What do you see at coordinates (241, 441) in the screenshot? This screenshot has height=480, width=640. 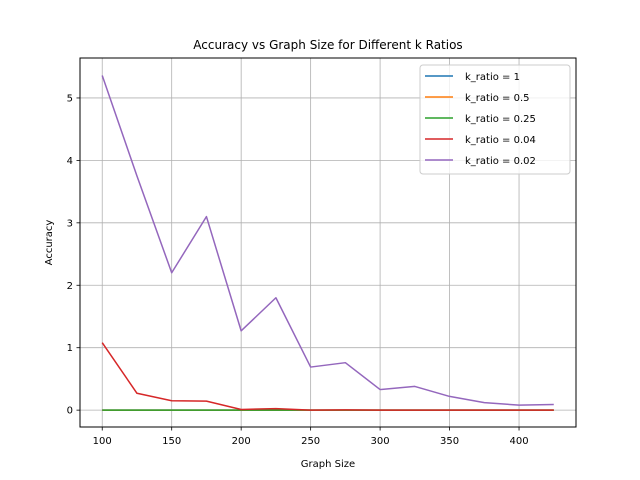 I see `x-tick-label: 200` at bounding box center [241, 441].